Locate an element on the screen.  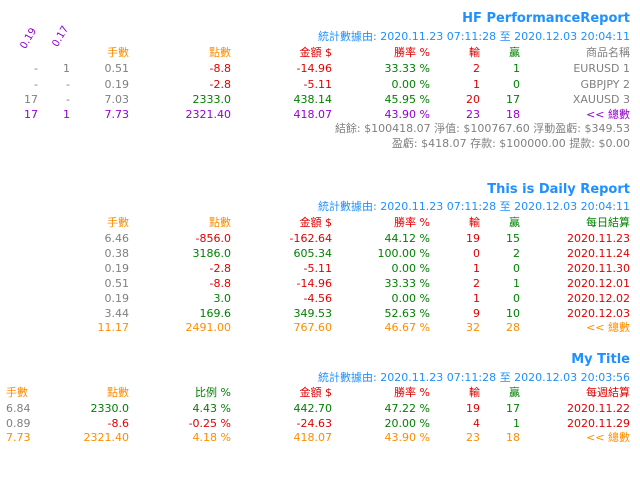
r2-row-date: 2020.11.23 is located at coordinates (598, 238).